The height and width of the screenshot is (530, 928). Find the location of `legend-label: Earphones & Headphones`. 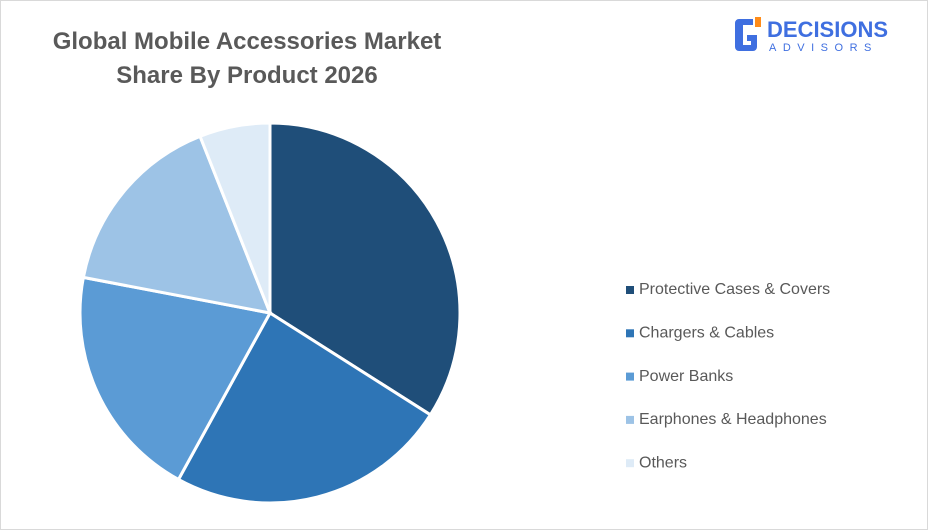

legend-label: Earphones & Headphones is located at coordinates (733, 419).